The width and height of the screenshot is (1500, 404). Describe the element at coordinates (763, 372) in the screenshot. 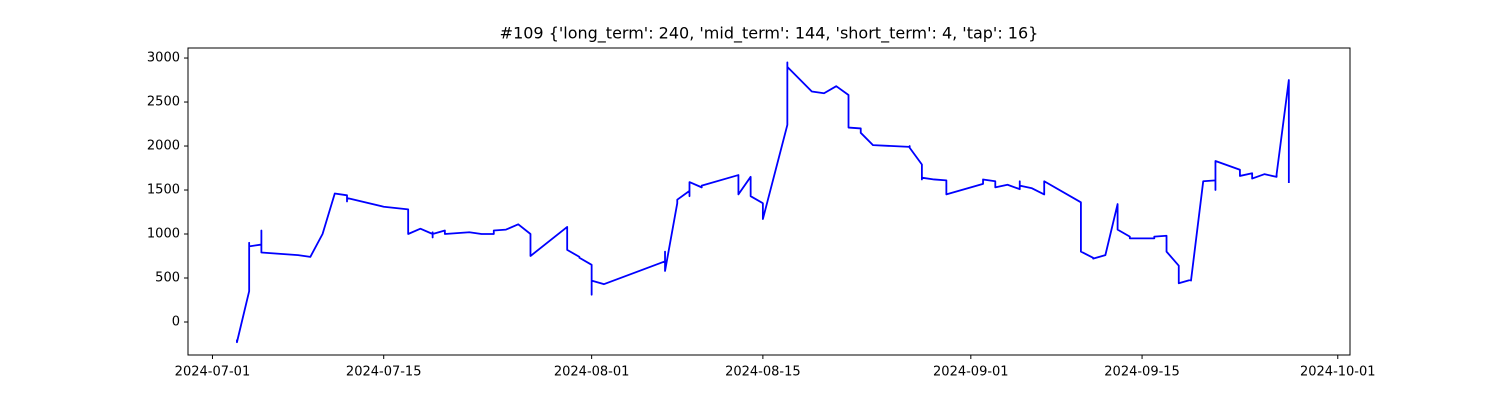

I see `x-tick-label: 2024-08-15` at that location.